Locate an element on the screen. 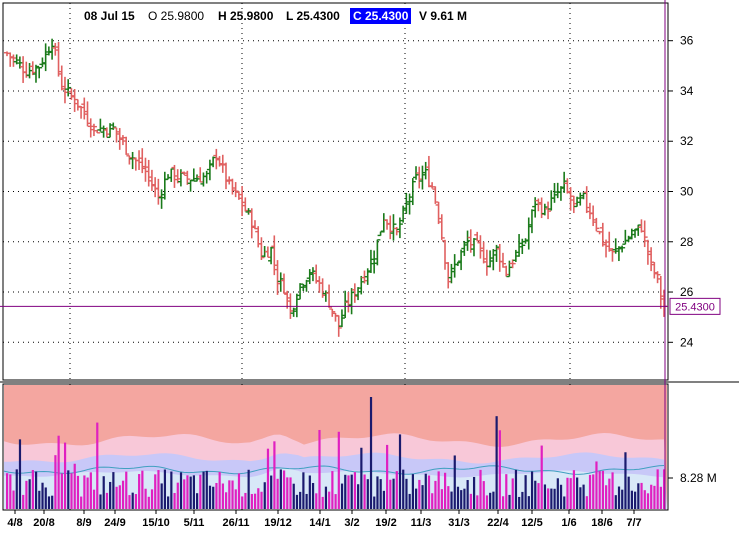 Image resolution: width=739 pixels, height=533 pixels. x-tick-label: 24/9 is located at coordinates (114, 523).